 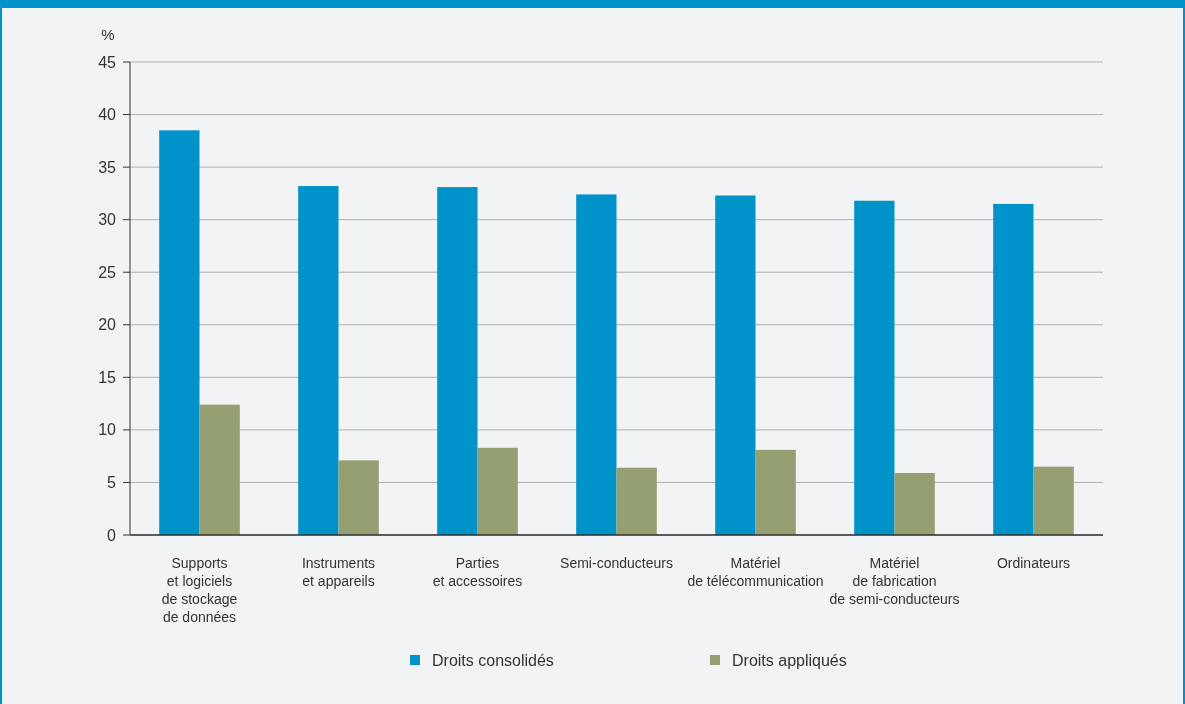 What do you see at coordinates (108, 34) in the screenshot?
I see `y-axis-title: %` at bounding box center [108, 34].